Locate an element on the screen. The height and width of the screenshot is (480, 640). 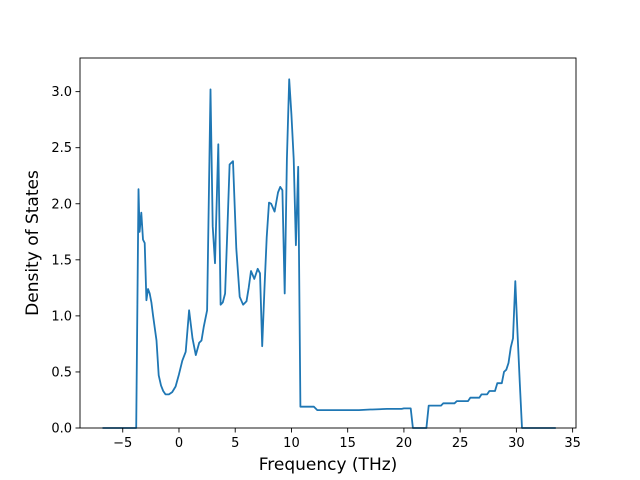
x-tick-label: 20 is located at coordinates (404, 443).